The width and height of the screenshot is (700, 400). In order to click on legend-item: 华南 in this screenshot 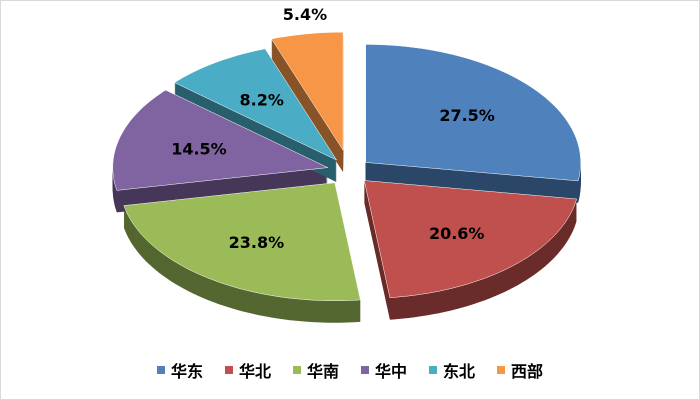, I will do `click(315, 370)`.